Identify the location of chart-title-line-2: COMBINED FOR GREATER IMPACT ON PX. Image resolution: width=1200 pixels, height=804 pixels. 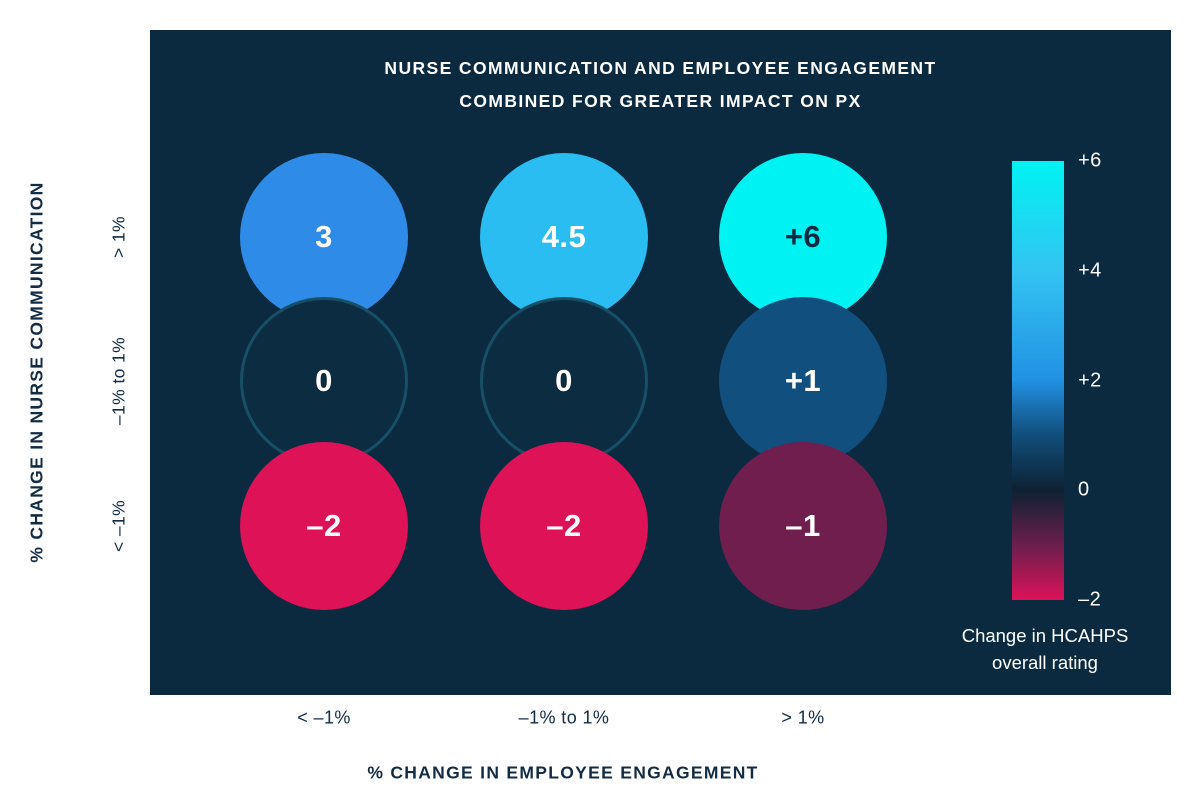
(660, 101).